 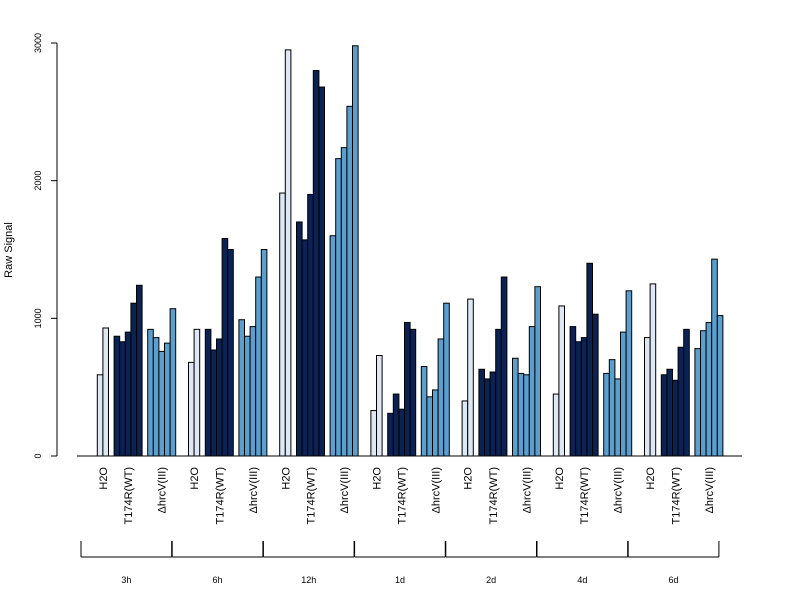 I want to click on y-tick-label: 2000, so click(x=38, y=181).